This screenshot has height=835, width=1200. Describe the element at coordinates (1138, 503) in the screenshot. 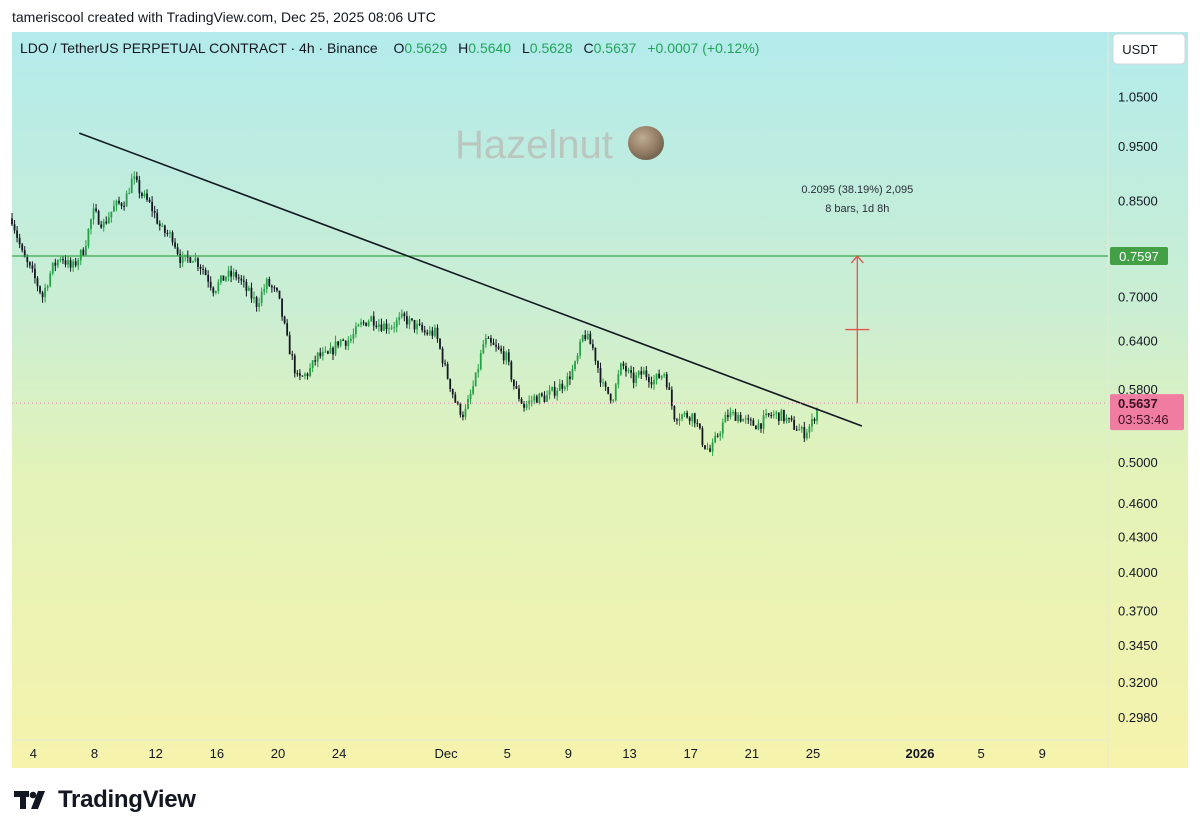

I see `price-tick-label: 0.4600` at that location.